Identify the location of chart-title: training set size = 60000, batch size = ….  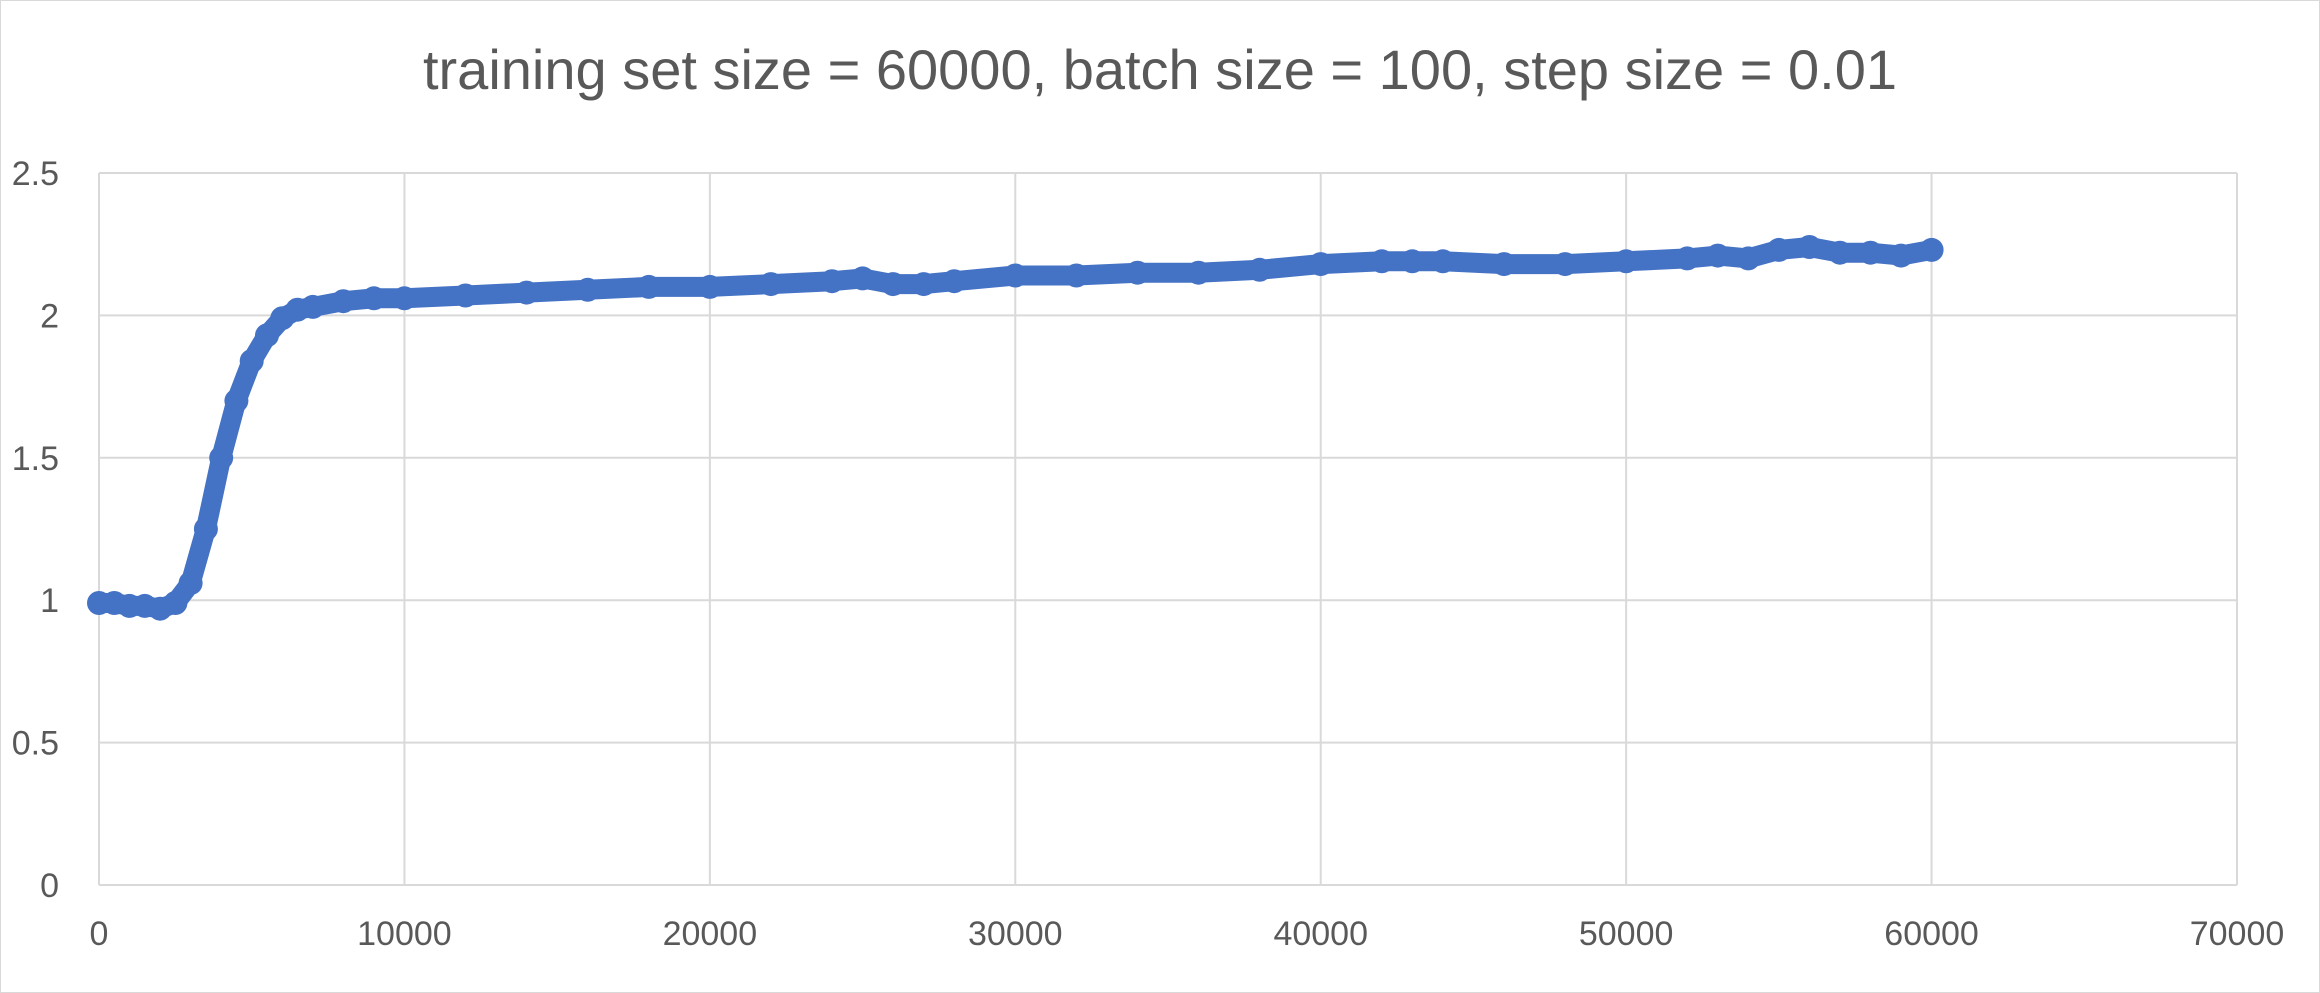
(1160, 69).